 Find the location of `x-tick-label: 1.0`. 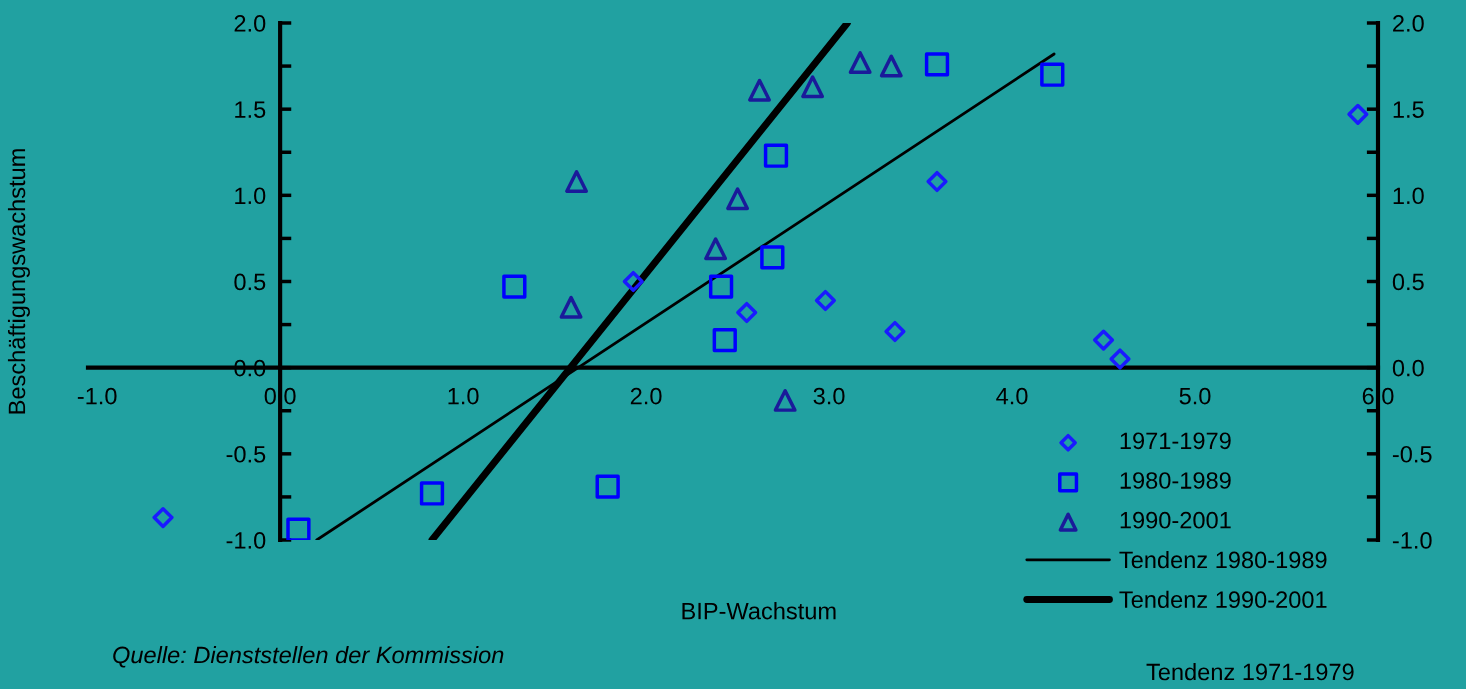

x-tick-label: 1.0 is located at coordinates (463, 396).